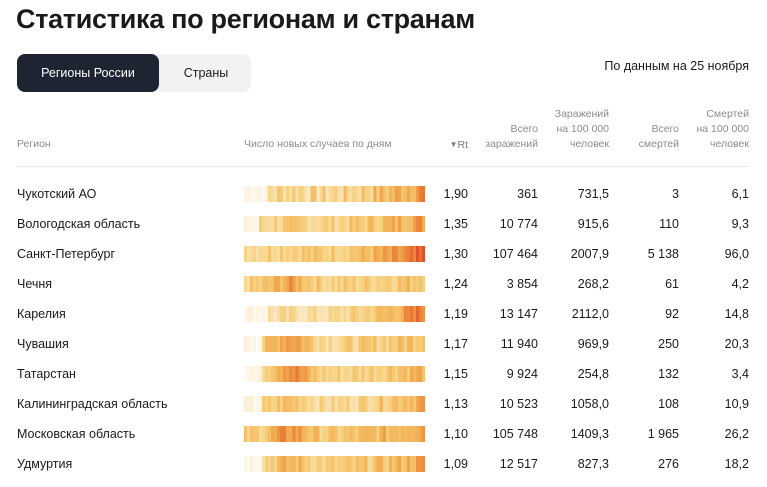 This screenshot has height=487, width=767. I want to click on total-cases-value: 107 464, so click(515, 254).